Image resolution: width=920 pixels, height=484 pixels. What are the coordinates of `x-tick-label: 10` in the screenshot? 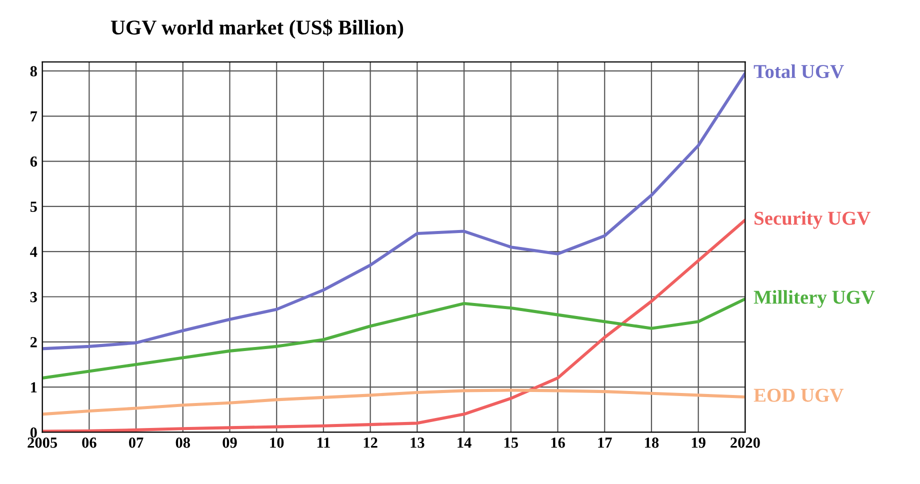 It's located at (277, 443).